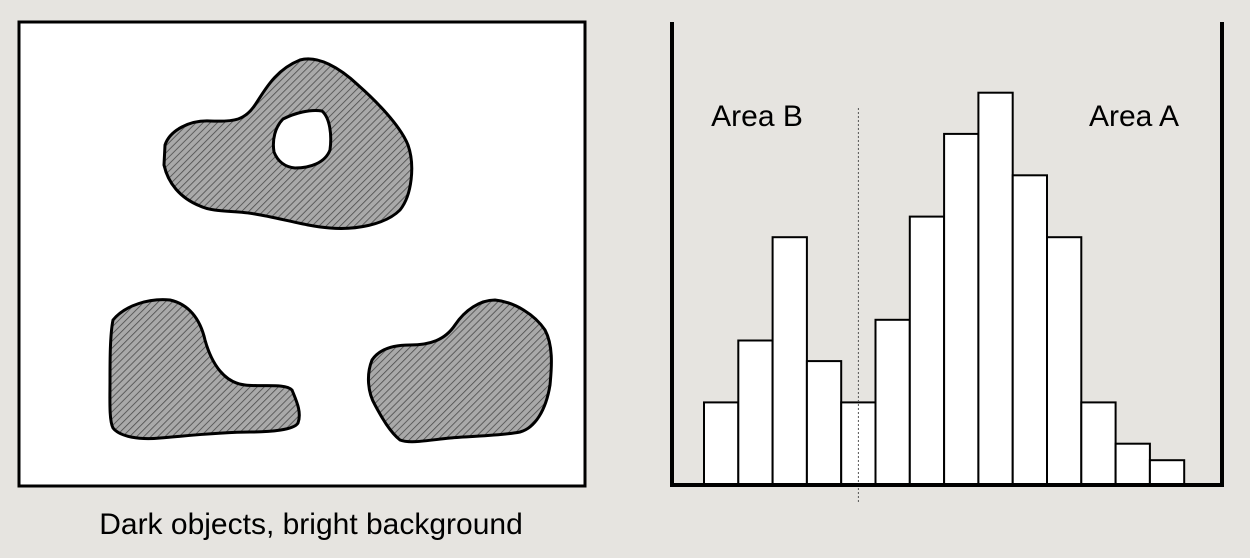  What do you see at coordinates (1134, 116) in the screenshot?
I see `area-a-label: Area A` at bounding box center [1134, 116].